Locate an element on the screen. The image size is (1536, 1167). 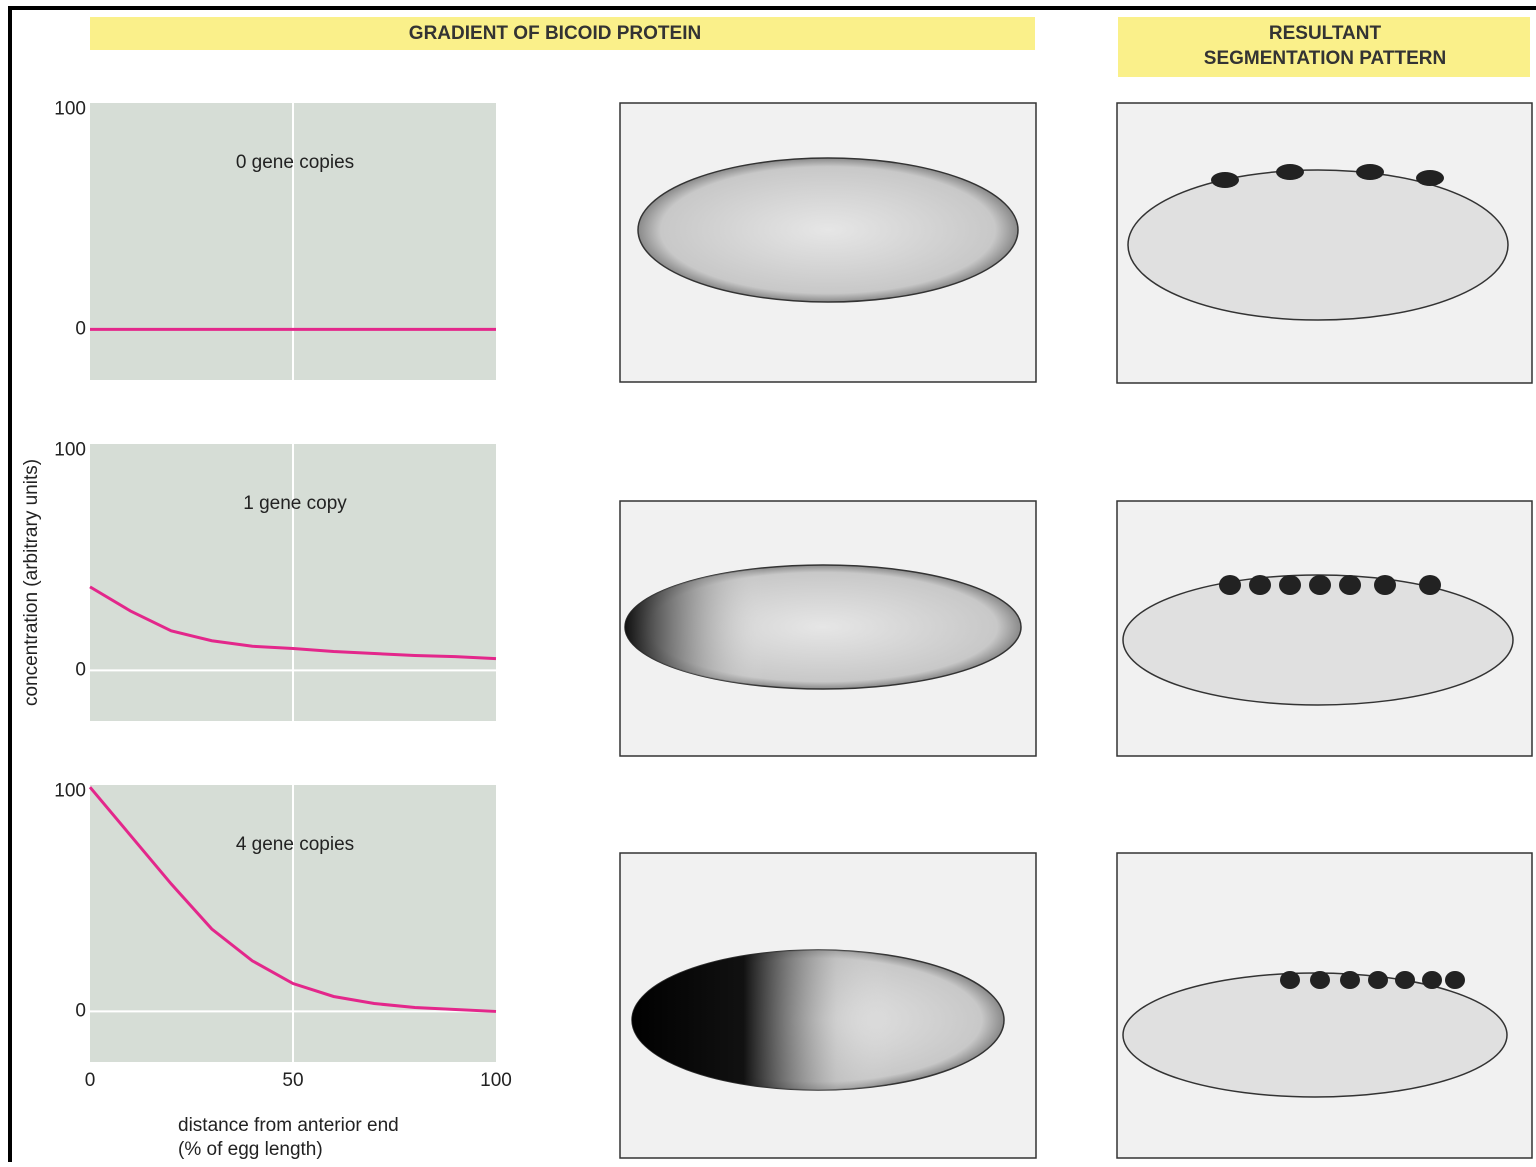
stripes is located at coordinates (1338, 576).